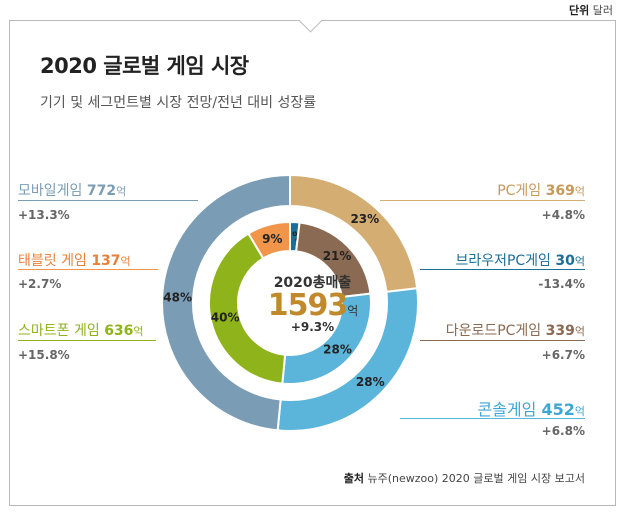  Describe the element at coordinates (531, 409) in the screenshot. I see `label-console: 콘솔게임 452억` at that location.